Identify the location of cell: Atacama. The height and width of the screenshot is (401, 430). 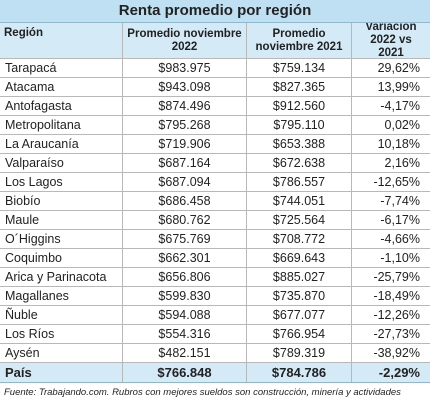
(61, 87).